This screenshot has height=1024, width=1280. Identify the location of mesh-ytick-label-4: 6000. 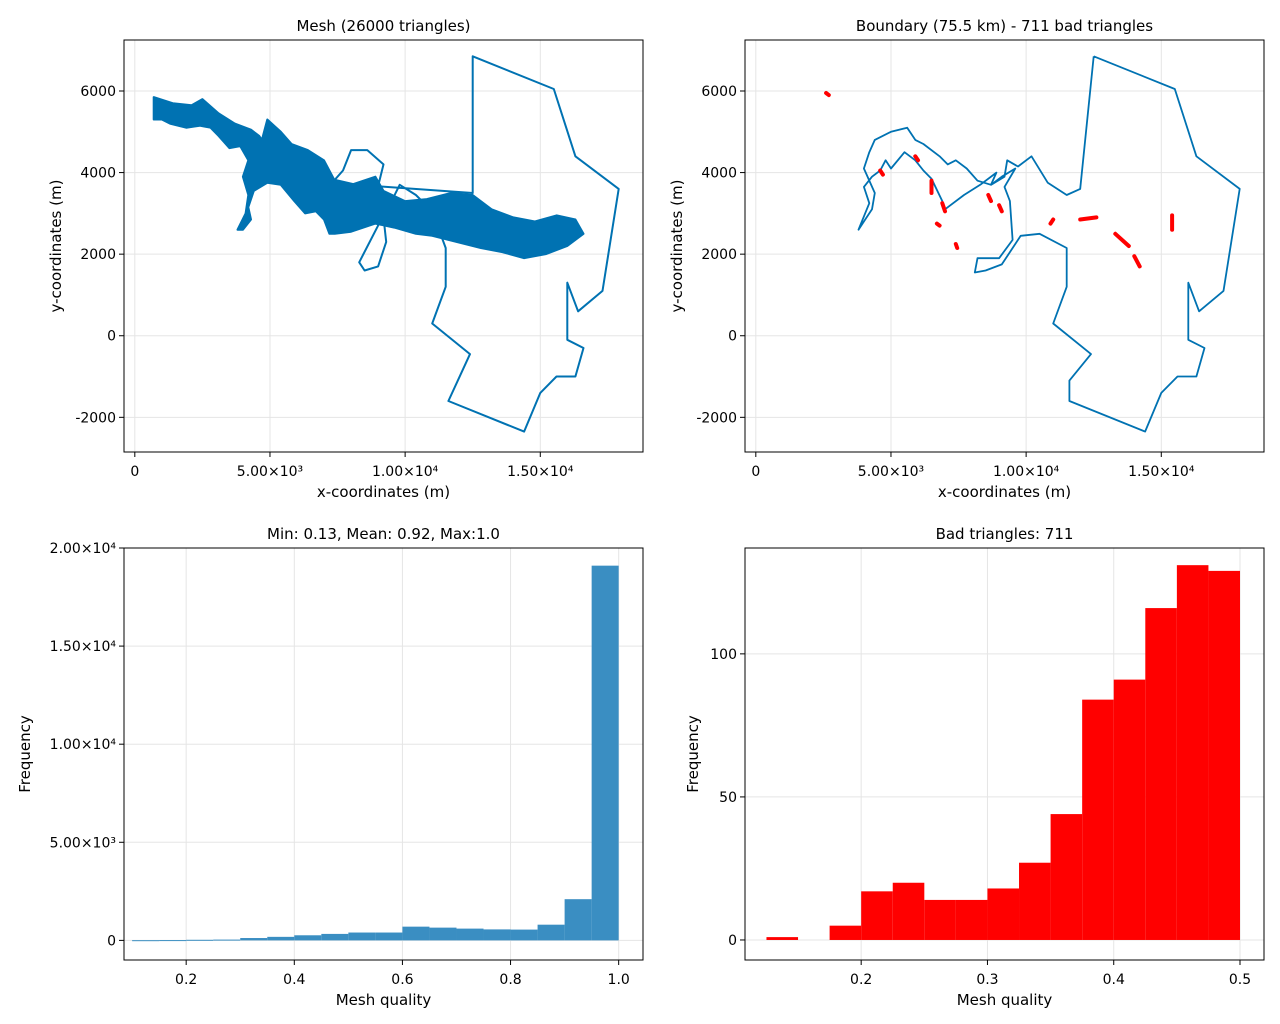
(98, 92).